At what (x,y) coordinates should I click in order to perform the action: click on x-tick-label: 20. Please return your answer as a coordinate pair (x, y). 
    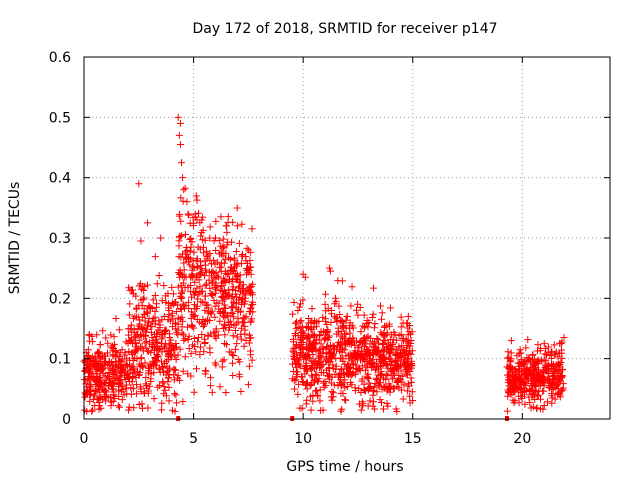
    Looking at the image, I should click on (522, 439).